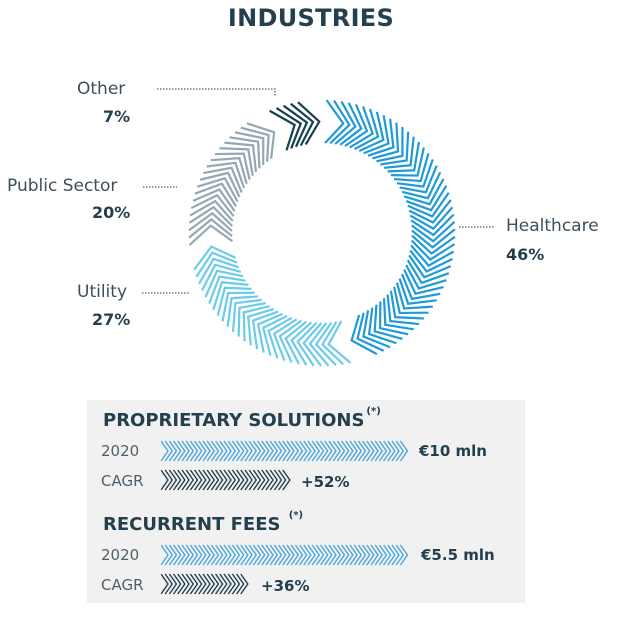 The height and width of the screenshot is (626, 622). Describe the element at coordinates (525, 254) in the screenshot. I see `pct-healthcare: 46%` at that location.